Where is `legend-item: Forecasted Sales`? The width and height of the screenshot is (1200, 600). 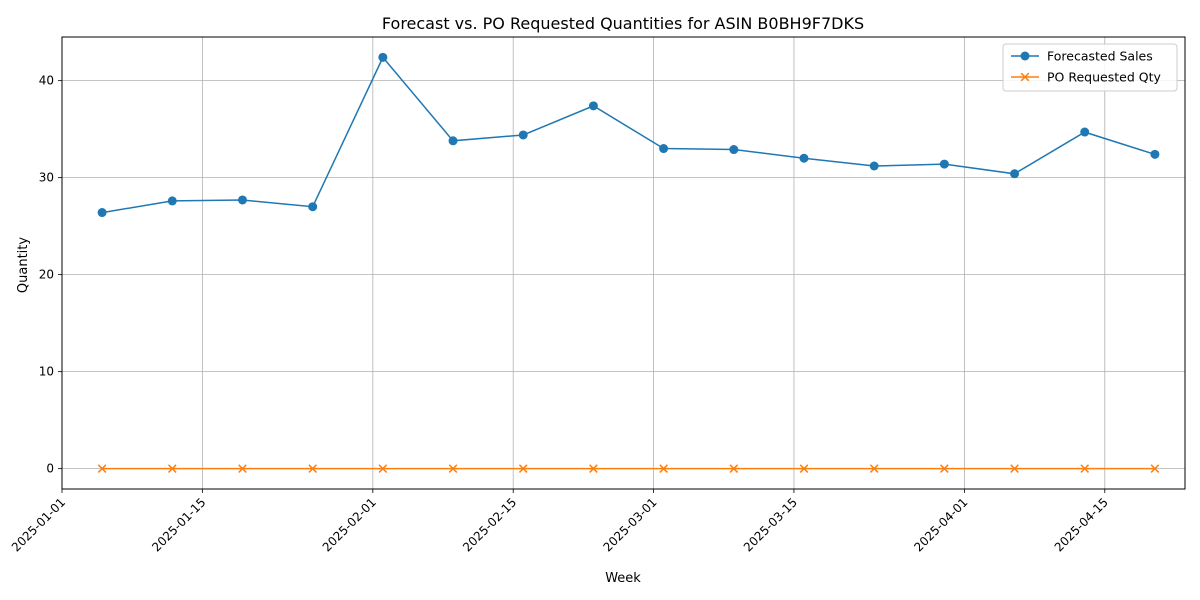
legend-item: Forecasted Sales is located at coordinates (1082, 56).